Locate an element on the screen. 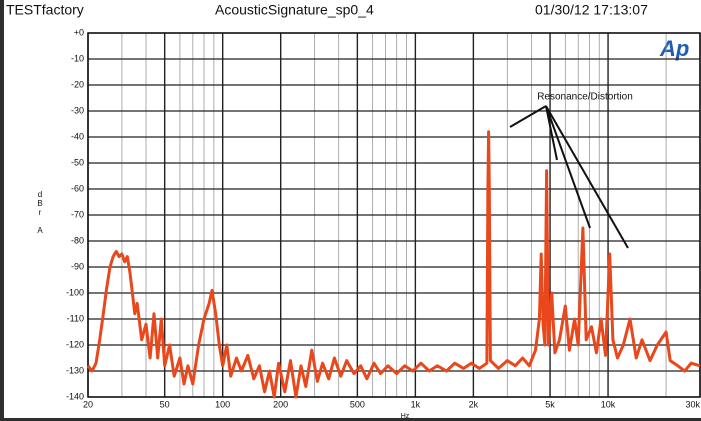  y-tick-label: -70 is located at coordinates (77, 214).